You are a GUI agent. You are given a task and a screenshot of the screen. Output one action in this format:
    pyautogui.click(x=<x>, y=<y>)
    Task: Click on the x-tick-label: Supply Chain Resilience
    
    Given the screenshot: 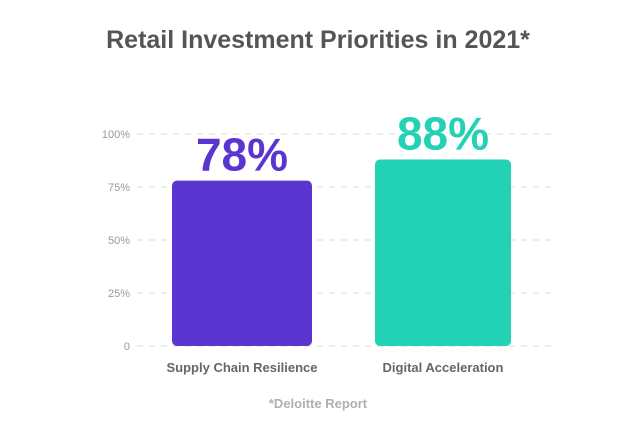 What is the action you would take?
    pyautogui.click(x=242, y=367)
    